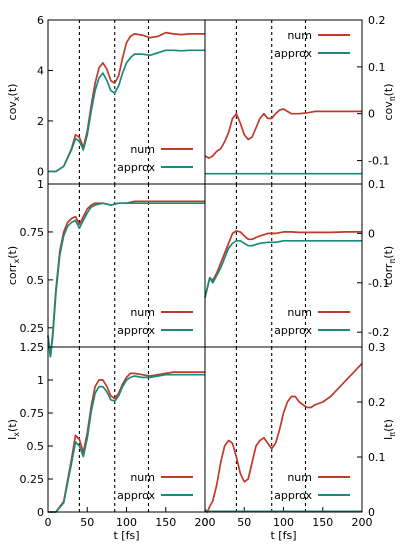  Describe the element at coordinates (32, 347) in the screenshot. I see `y-tick-label: 1.25` at that location.